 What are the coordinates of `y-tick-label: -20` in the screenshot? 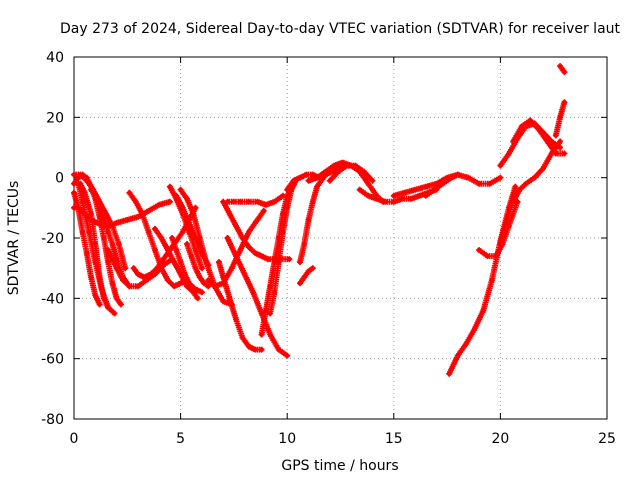 It's located at (52, 239).